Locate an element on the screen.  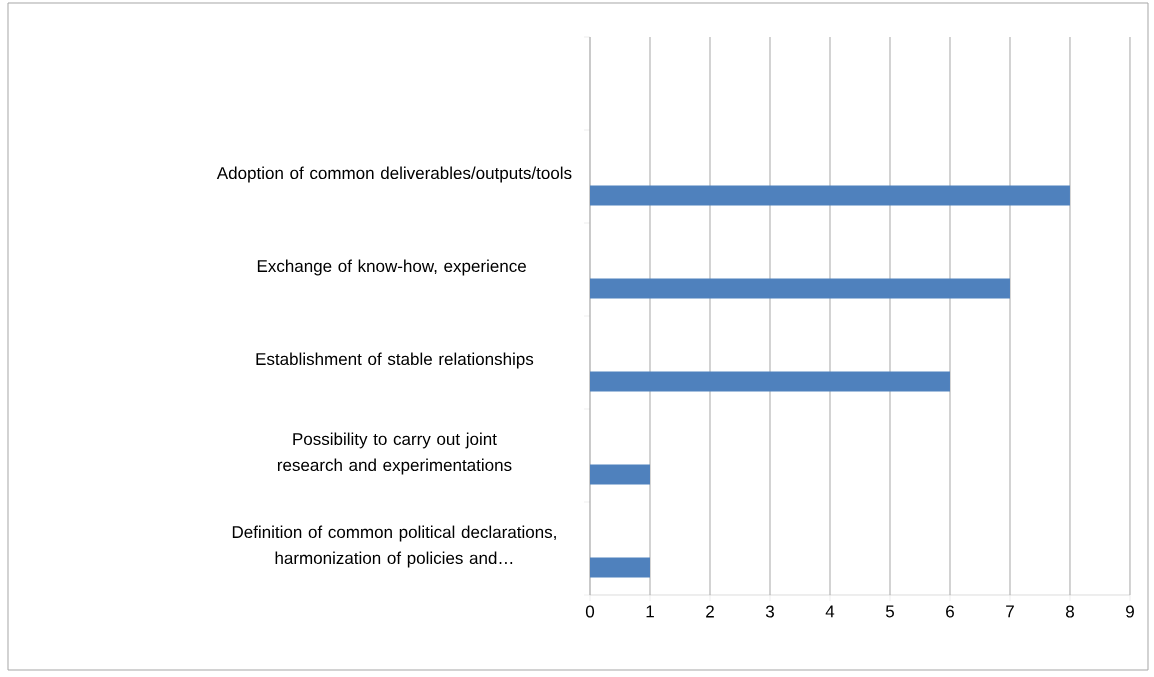
x-tick-label: 7 is located at coordinates (1010, 611).